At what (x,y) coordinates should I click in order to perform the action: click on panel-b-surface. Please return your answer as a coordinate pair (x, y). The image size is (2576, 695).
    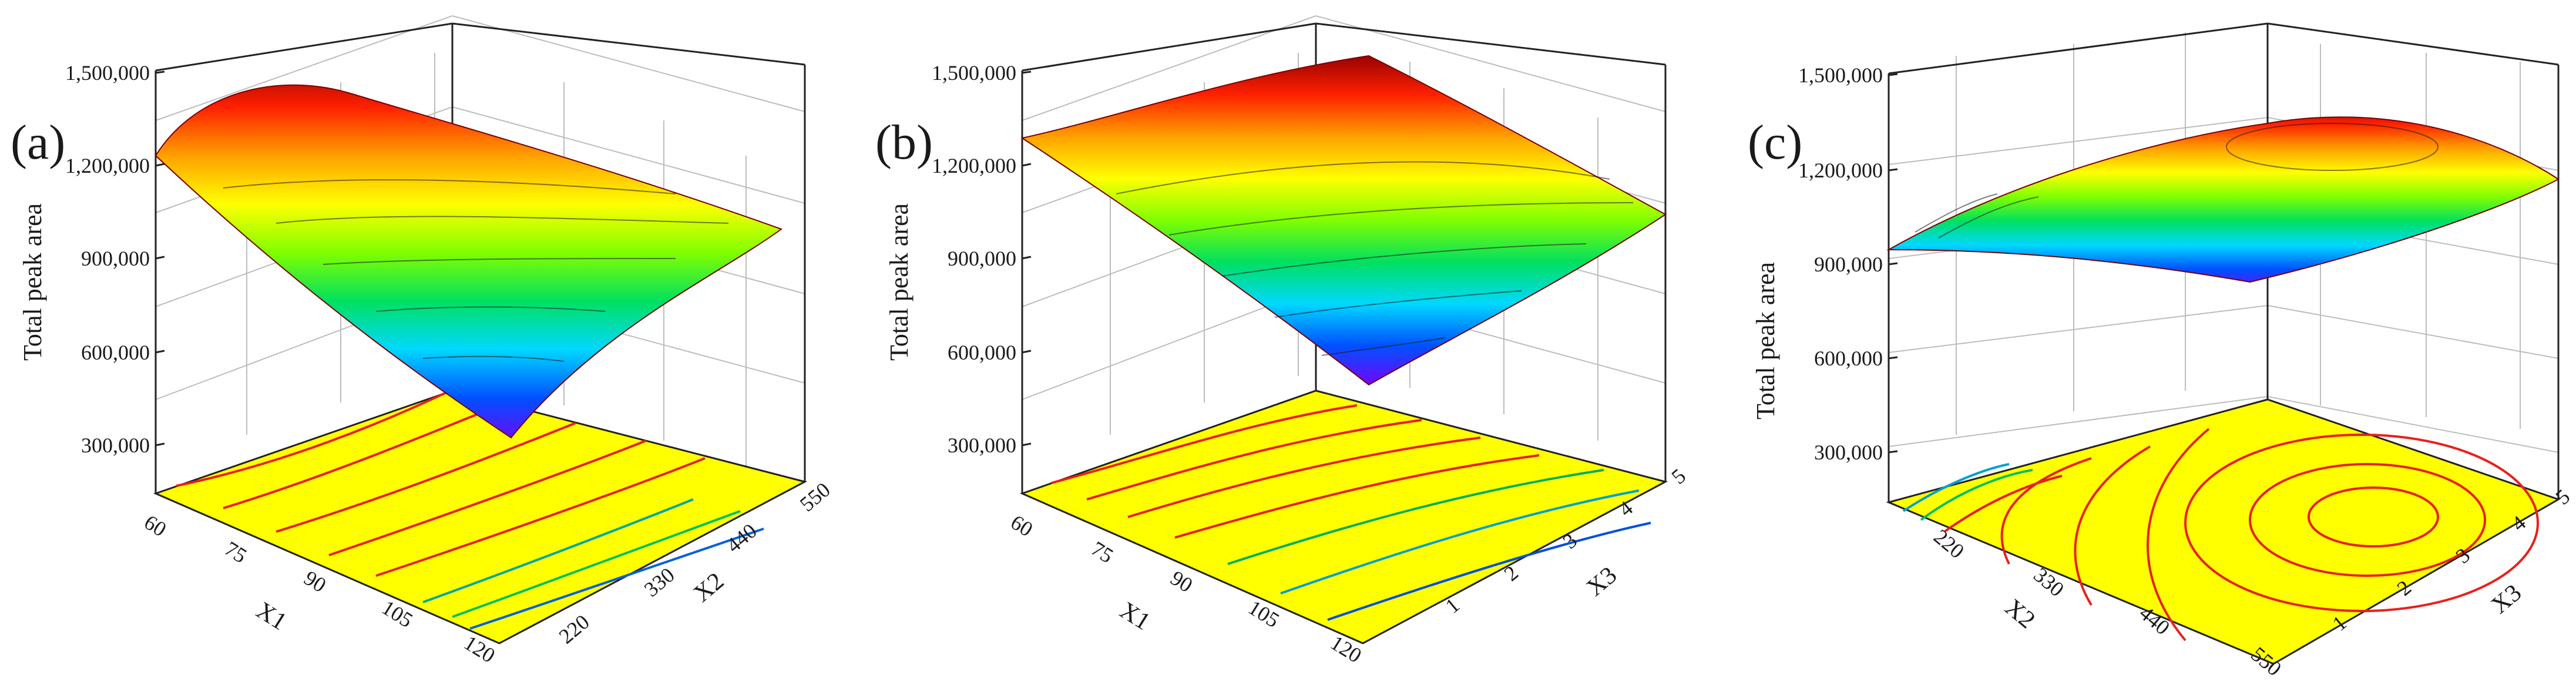
    Looking at the image, I should click on (1344, 220).